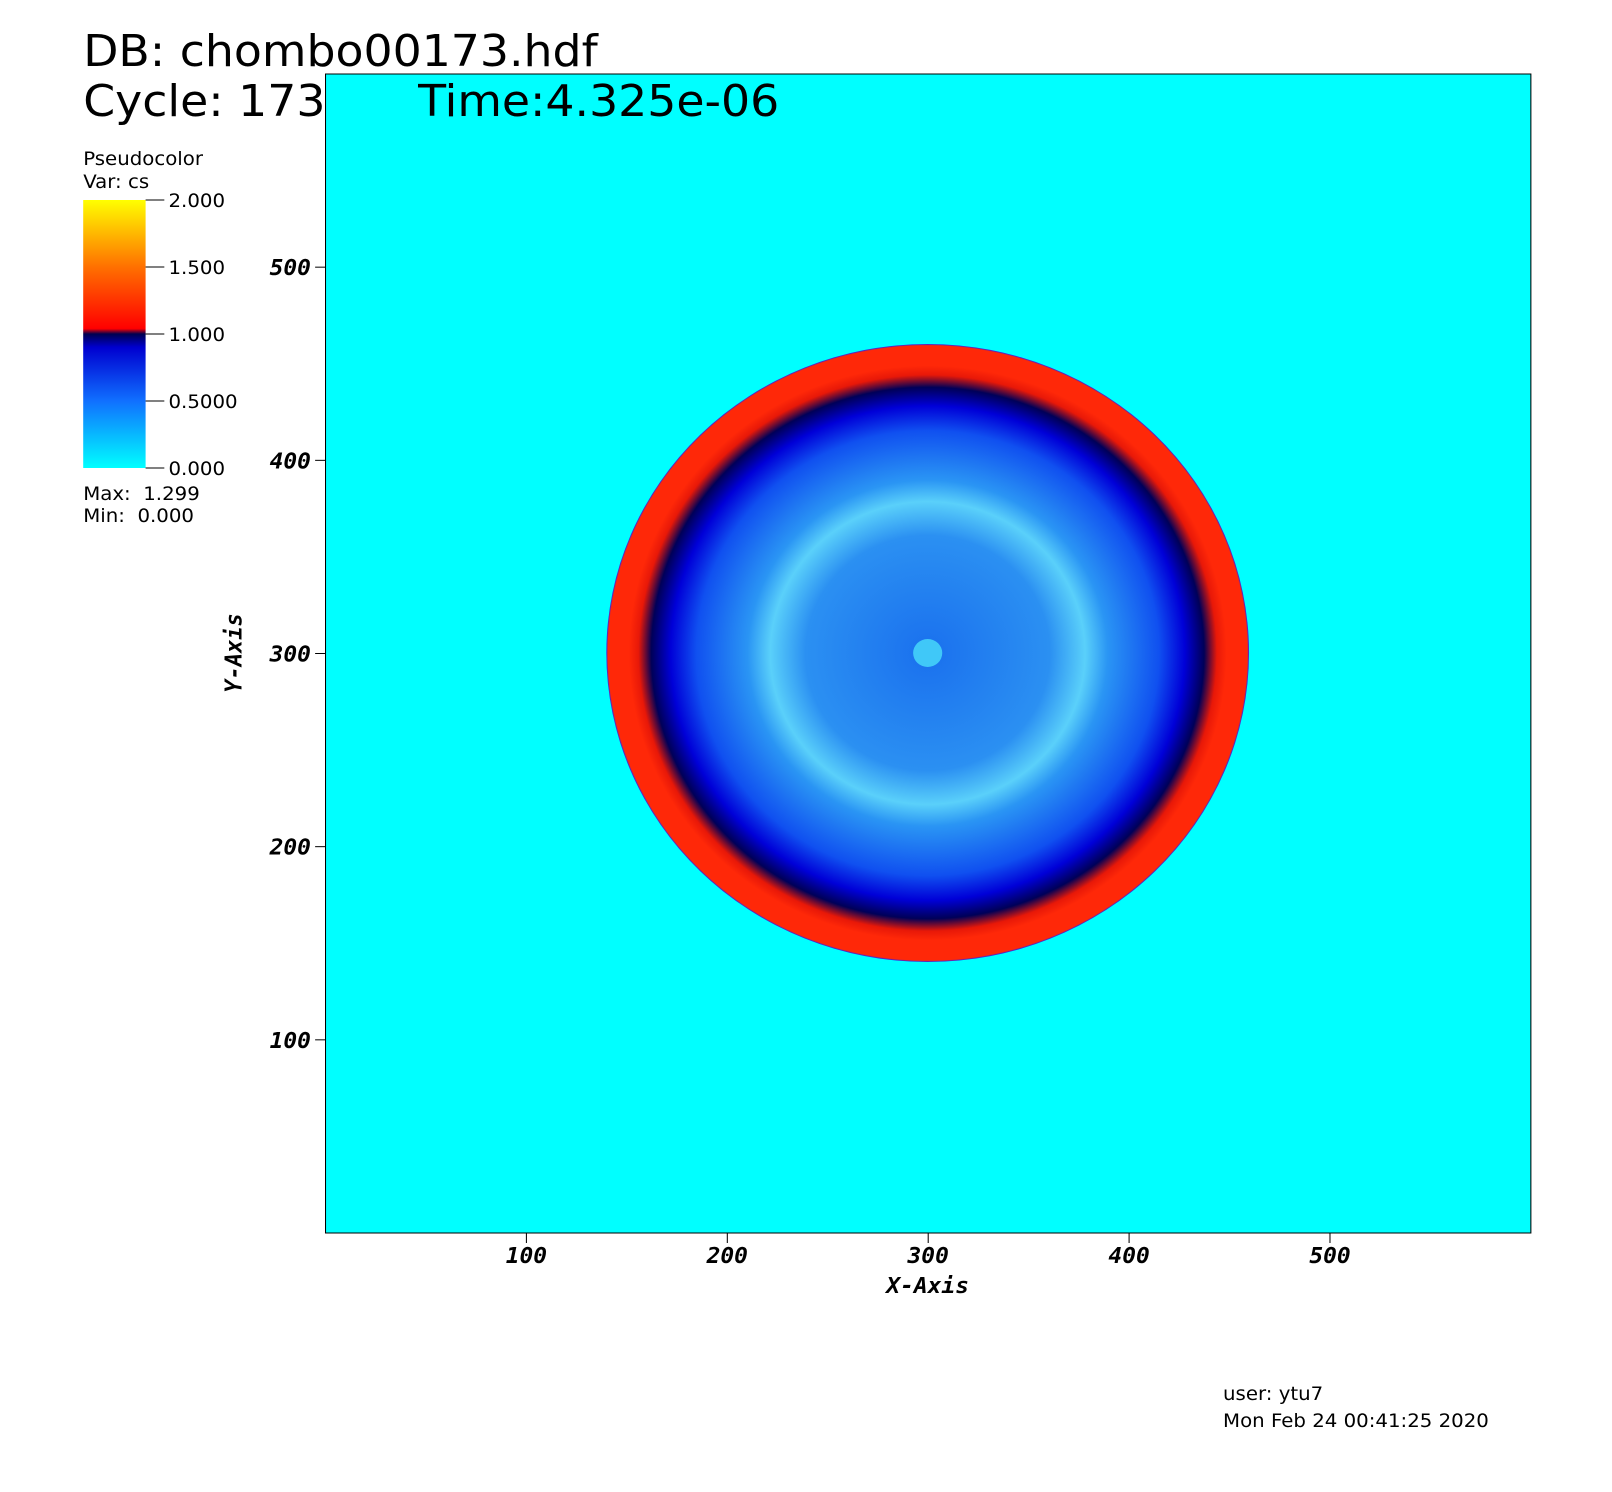 This screenshot has height=1492, width=1612. Describe the element at coordinates (196, 267) in the screenshot. I see `colorbar-tick-label: 1.500` at that location.